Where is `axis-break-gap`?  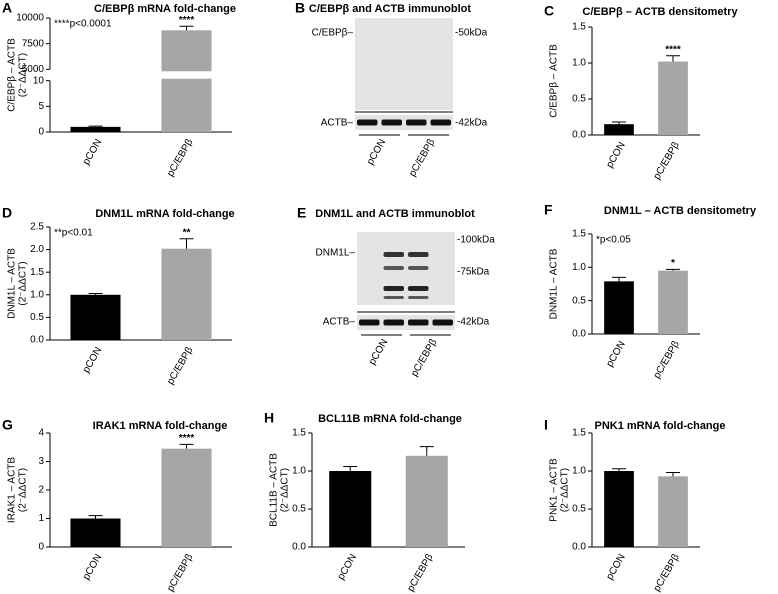
axis-break-gap is located at coordinates (186, 75).